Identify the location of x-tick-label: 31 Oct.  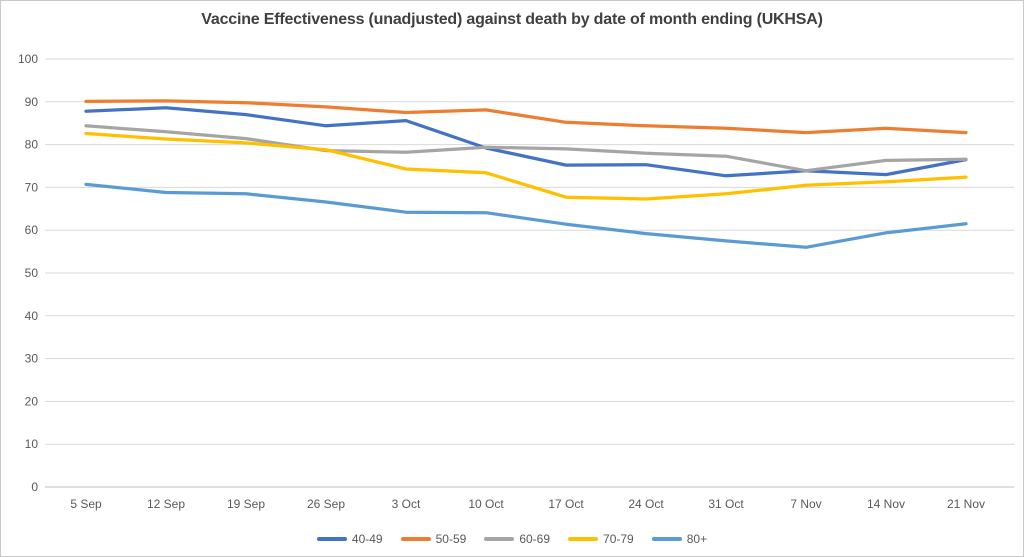
(726, 504).